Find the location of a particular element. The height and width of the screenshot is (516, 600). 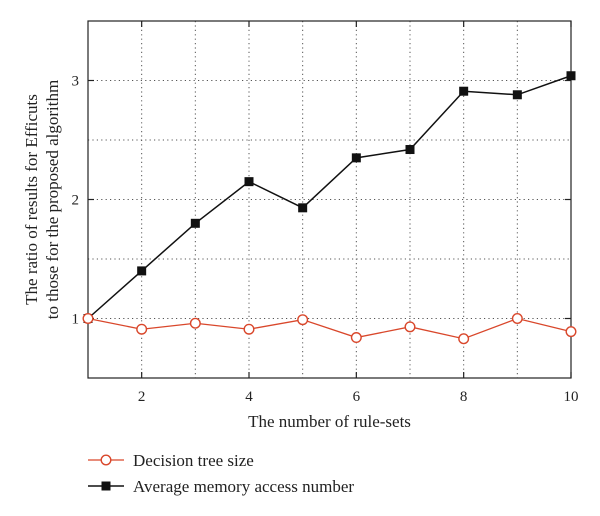

legend-item-decision-tree-size: Decision tree size is located at coordinates (171, 460).